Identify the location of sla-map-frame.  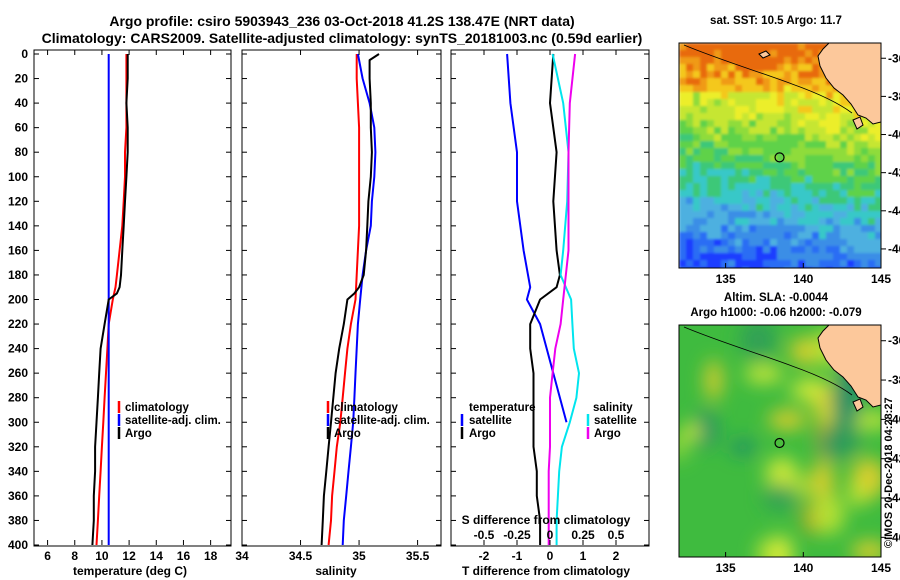
(780, 441).